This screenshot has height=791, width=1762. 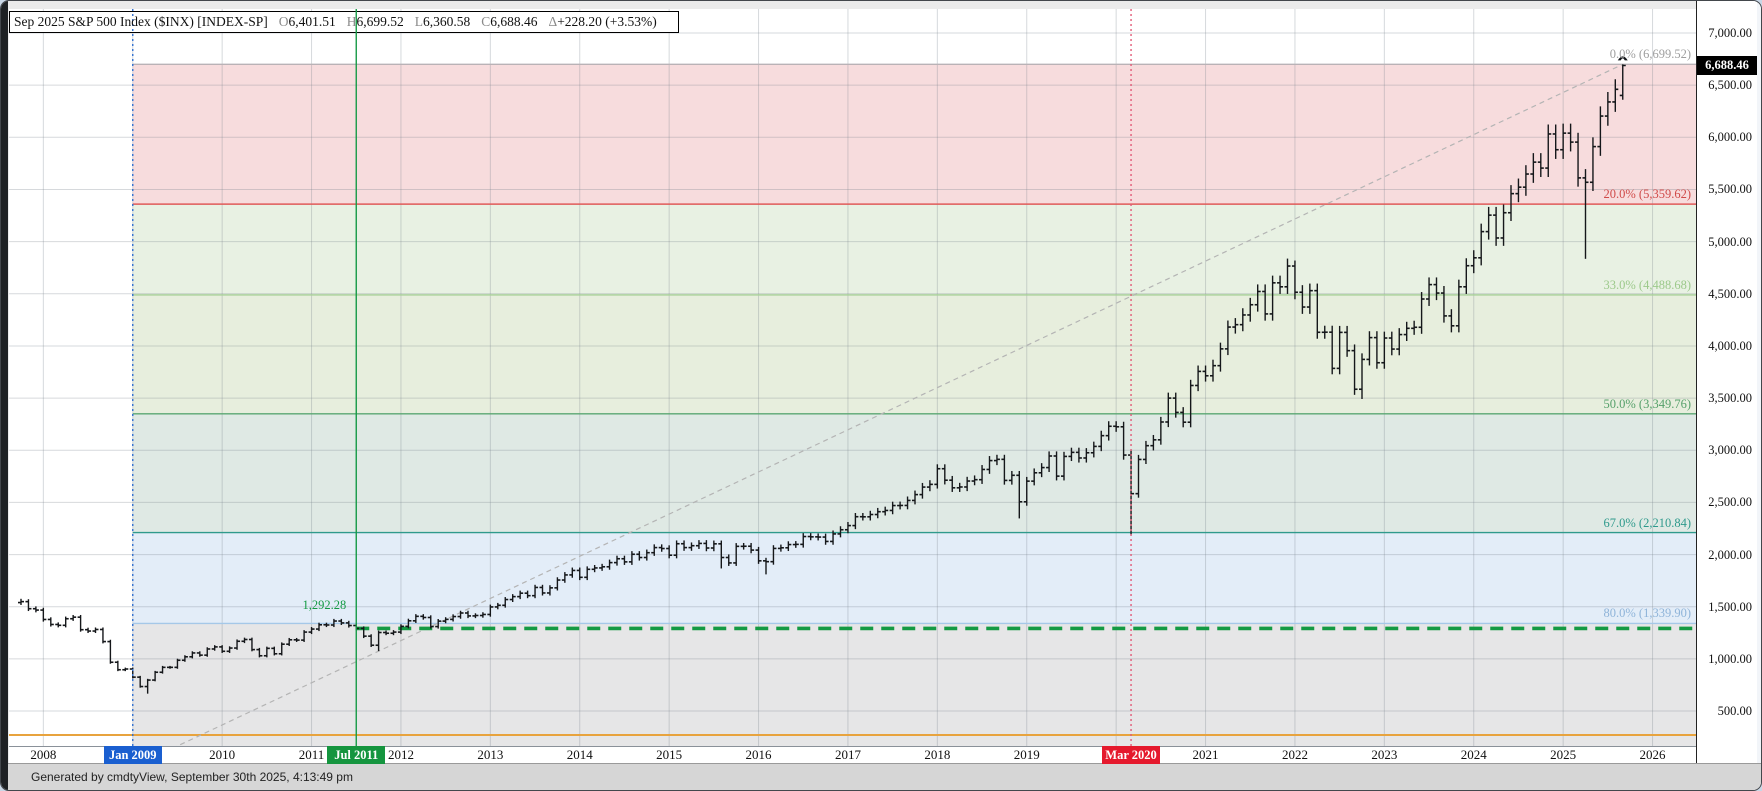 I want to click on year-tick-label: 2015, so click(x=669, y=754).